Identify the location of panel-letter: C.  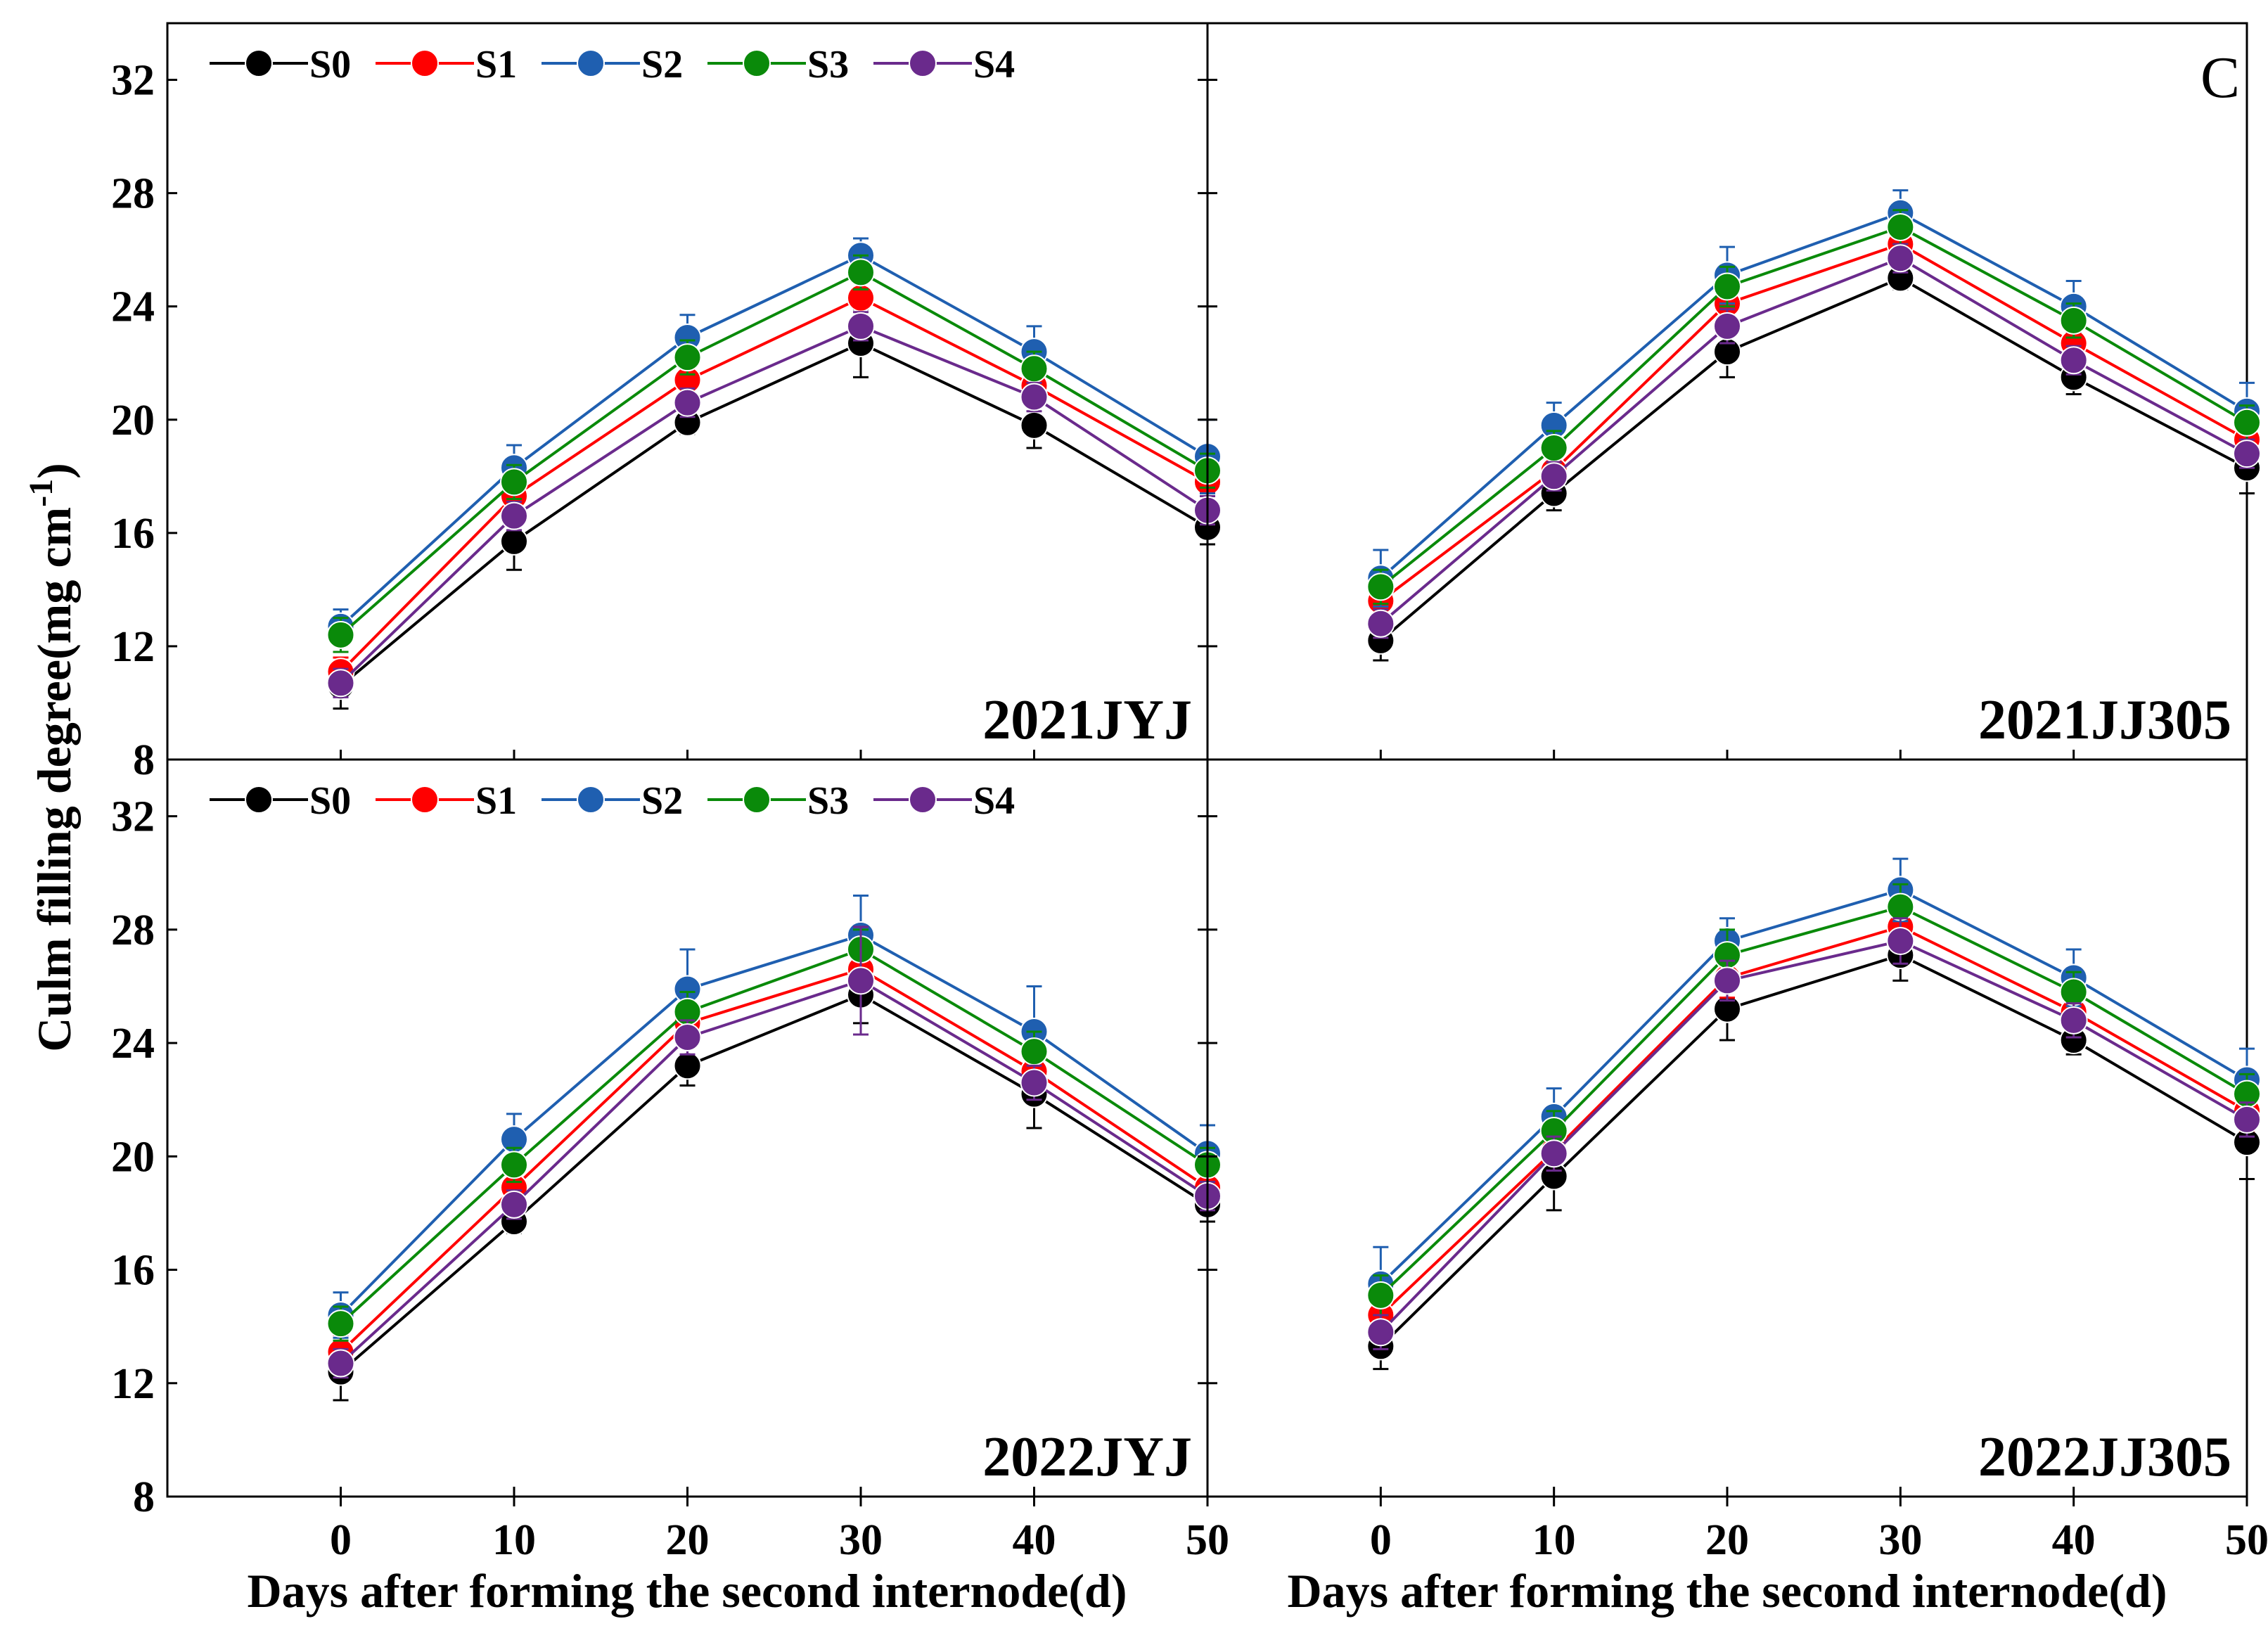
(2220, 77).